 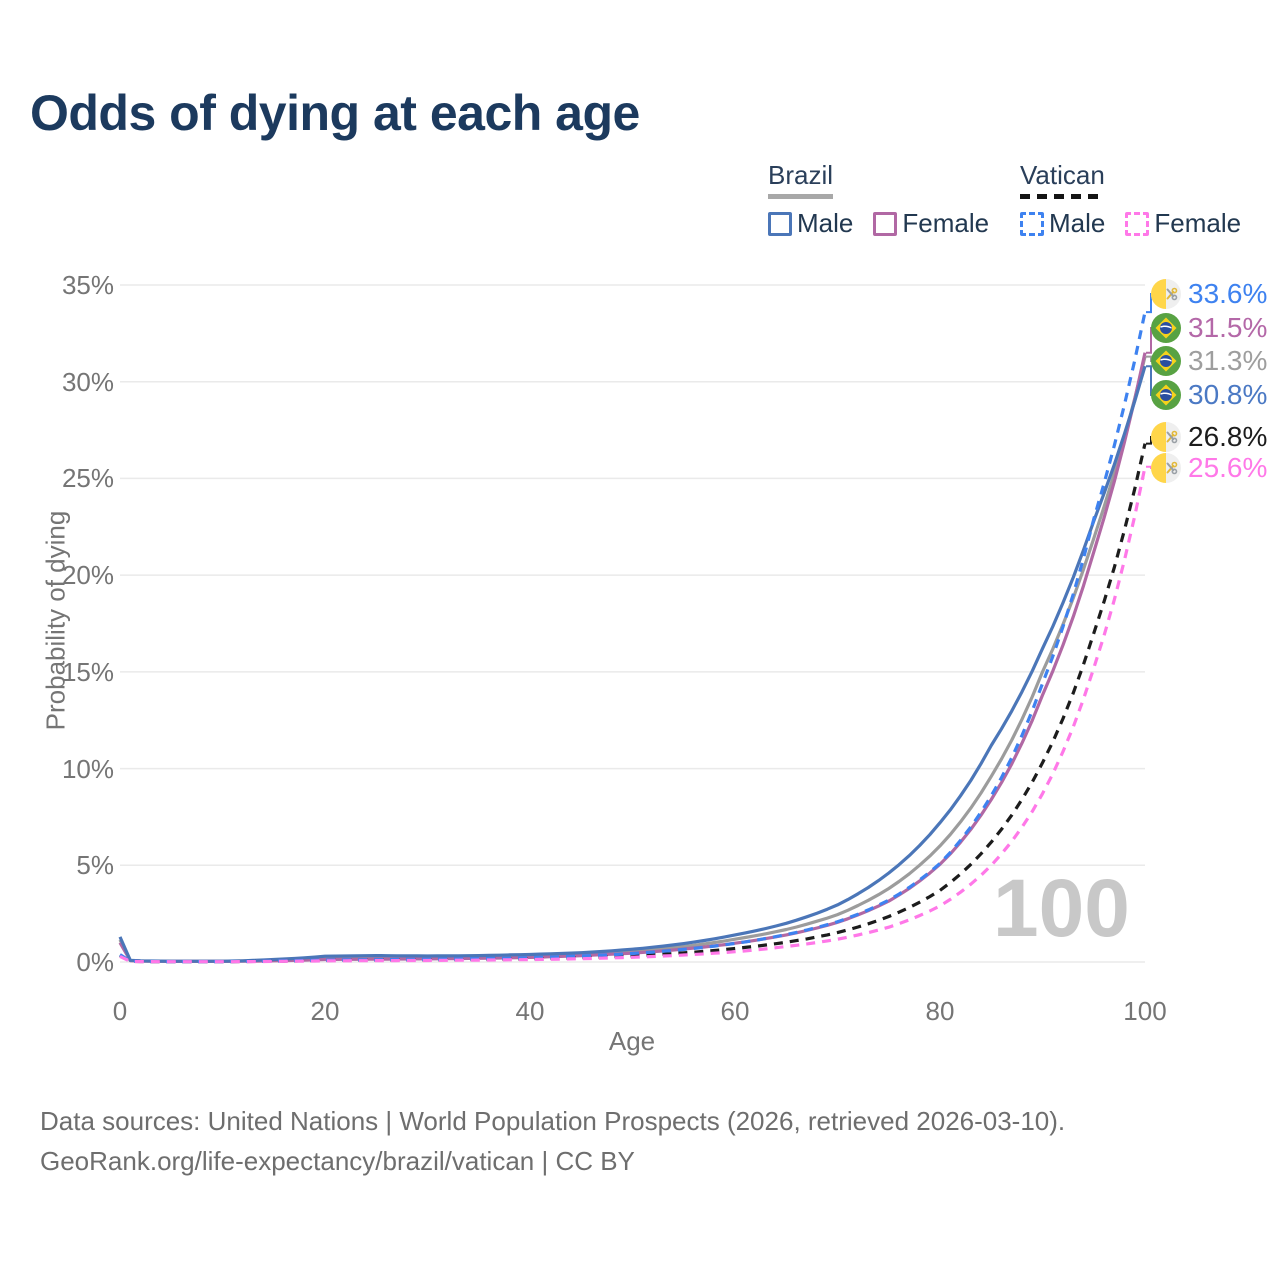 I want to click on legend-country-label: Brazil, so click(x=801, y=175).